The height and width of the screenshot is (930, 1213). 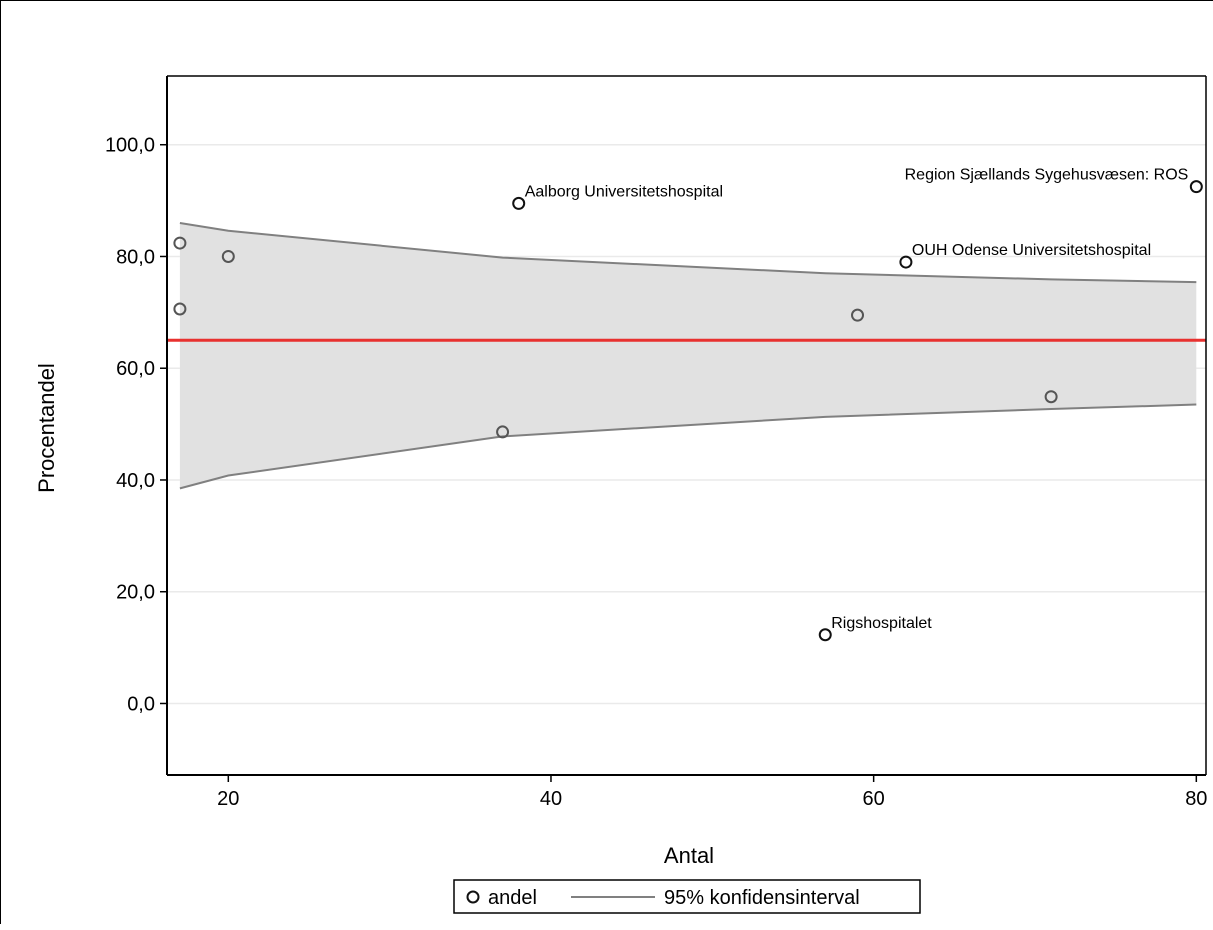 I want to click on legend: andel 95% konfidensinterval, so click(x=687, y=896).